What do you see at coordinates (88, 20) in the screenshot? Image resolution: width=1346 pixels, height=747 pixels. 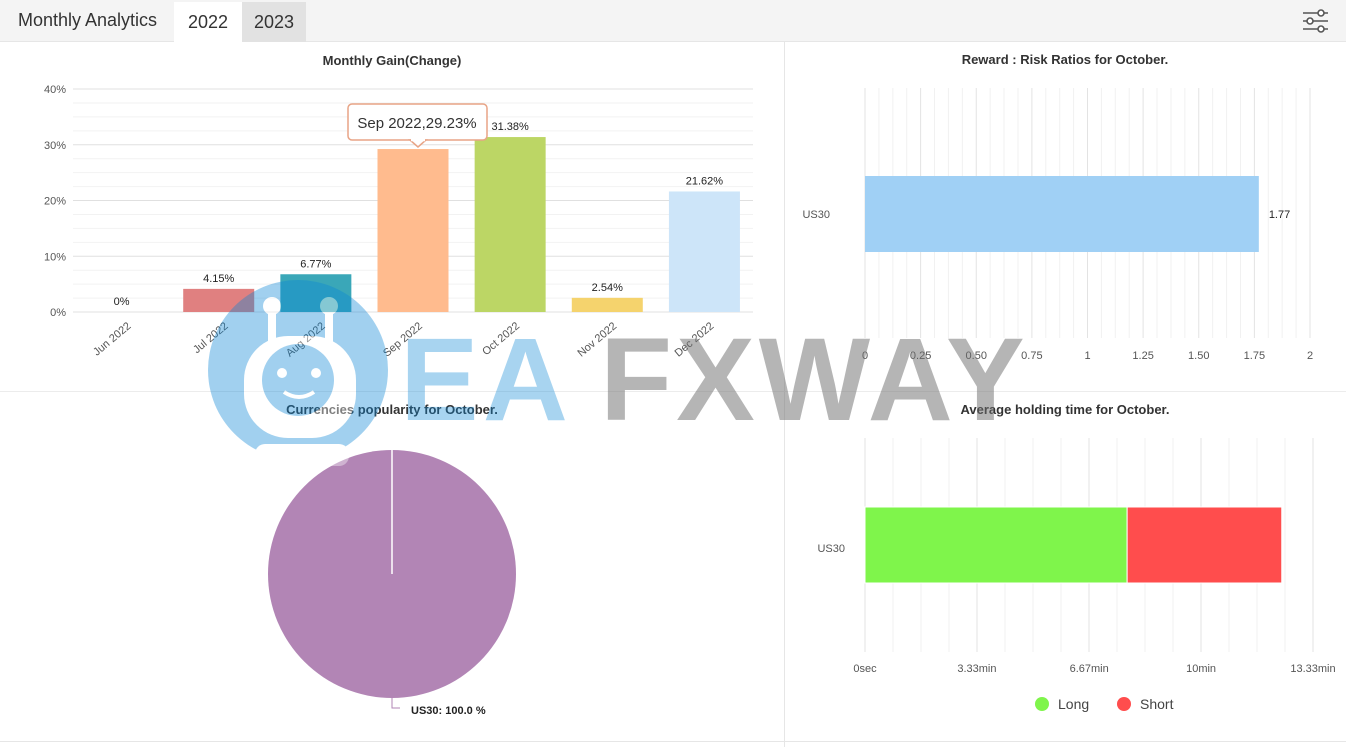 I see `page-title: Monthly Analytics` at bounding box center [88, 20].